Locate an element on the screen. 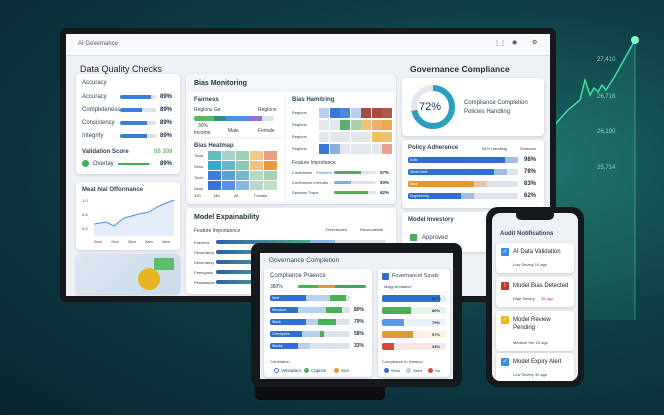 Image resolution: width=664 pixels, height=415 pixels. add-button is located at coordinates (385, 276).